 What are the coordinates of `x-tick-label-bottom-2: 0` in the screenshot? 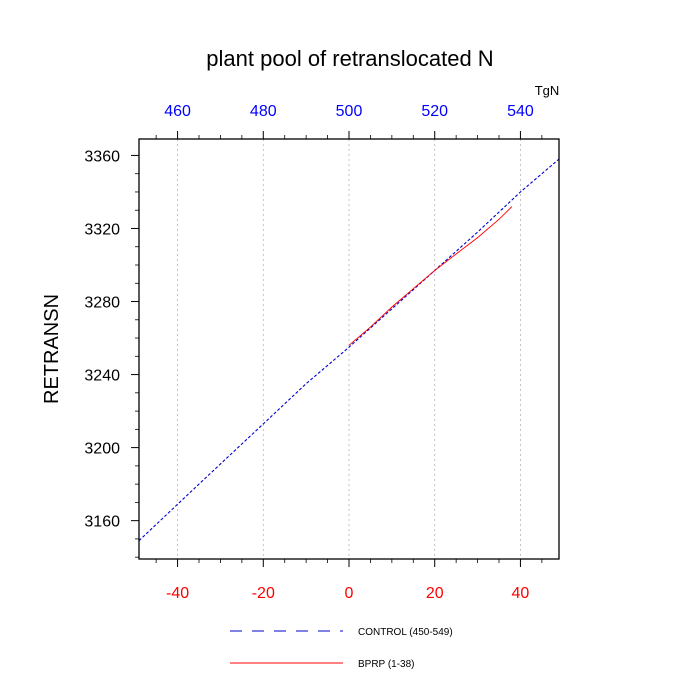 It's located at (349, 593).